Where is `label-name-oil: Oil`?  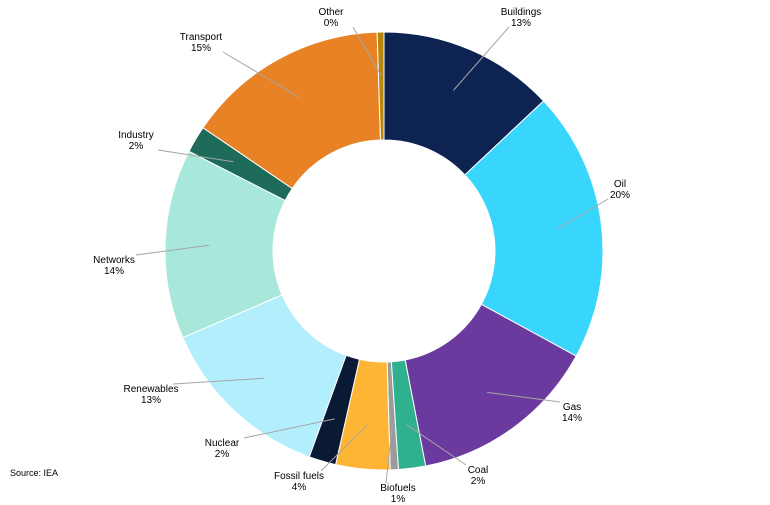 label-name-oil: Oil is located at coordinates (620, 184).